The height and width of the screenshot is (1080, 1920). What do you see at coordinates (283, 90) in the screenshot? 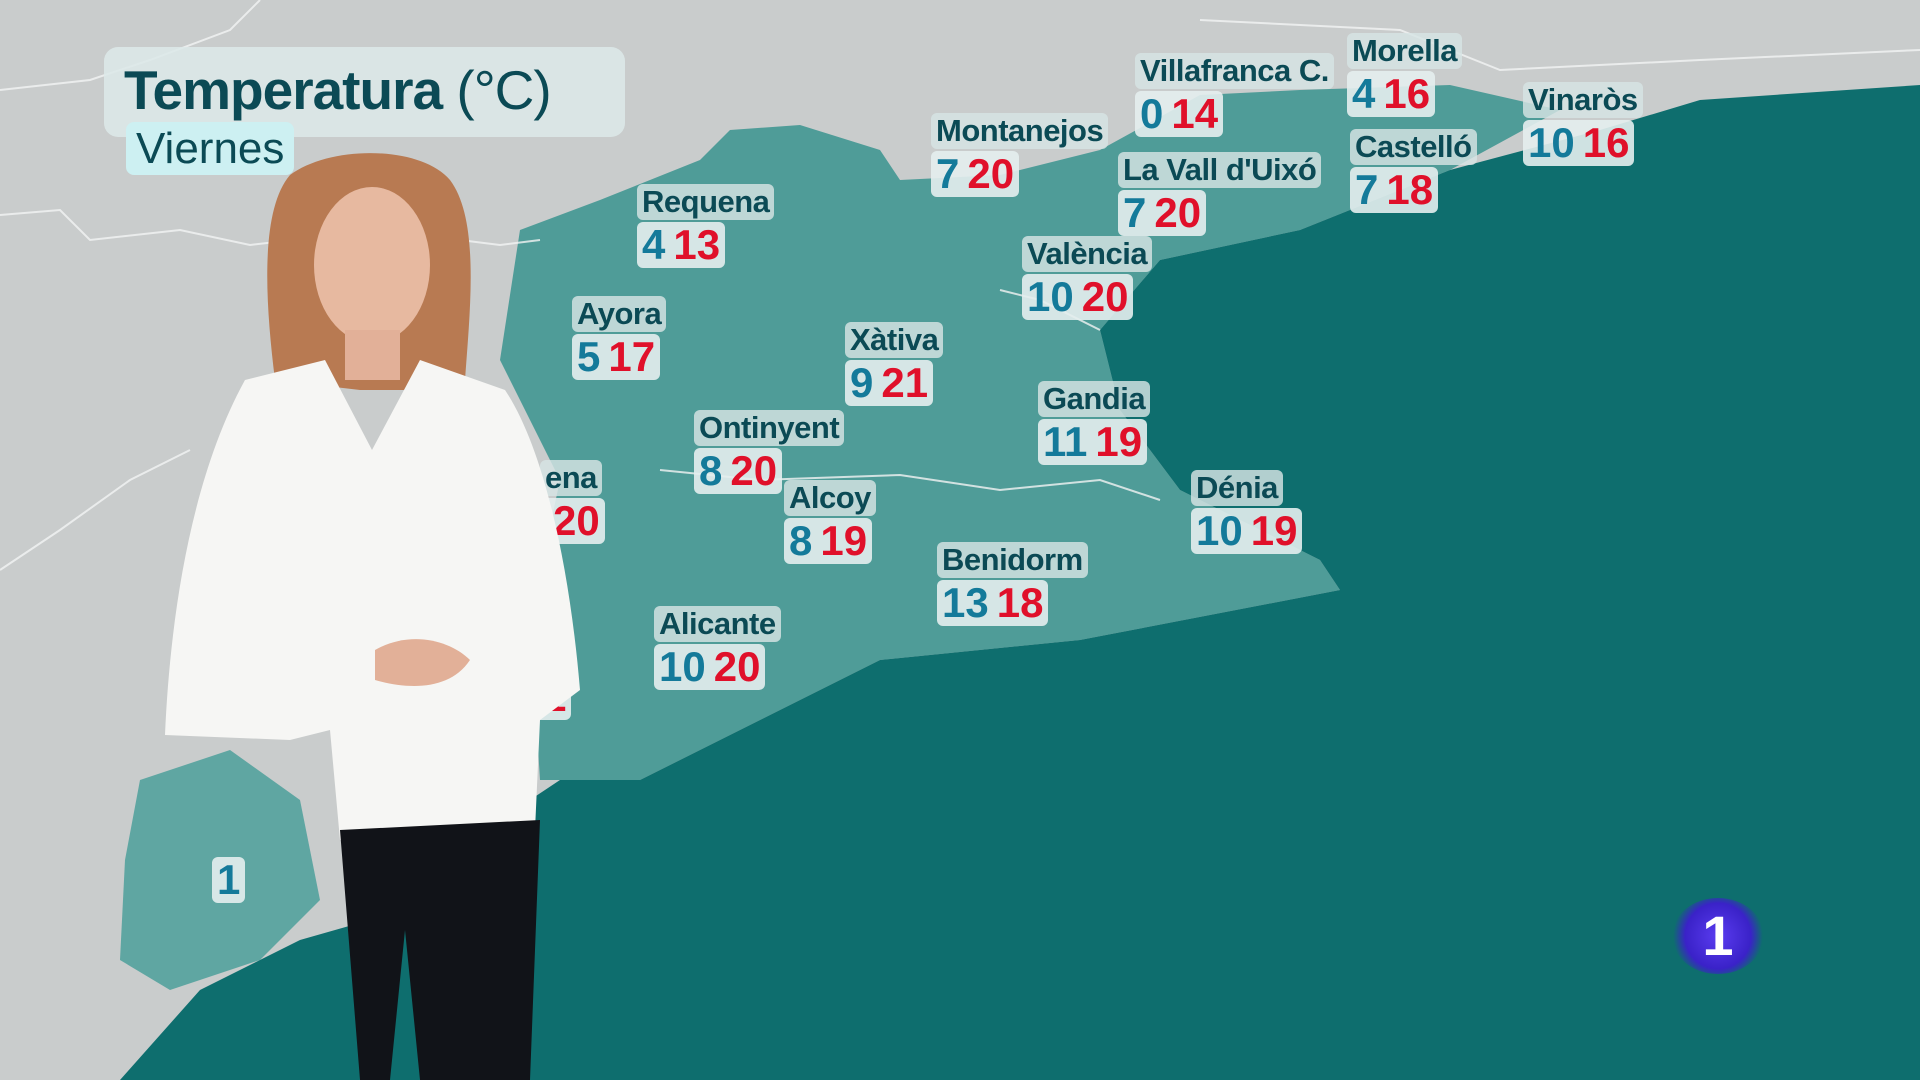
I see `title-text: Temperatura` at bounding box center [283, 90].